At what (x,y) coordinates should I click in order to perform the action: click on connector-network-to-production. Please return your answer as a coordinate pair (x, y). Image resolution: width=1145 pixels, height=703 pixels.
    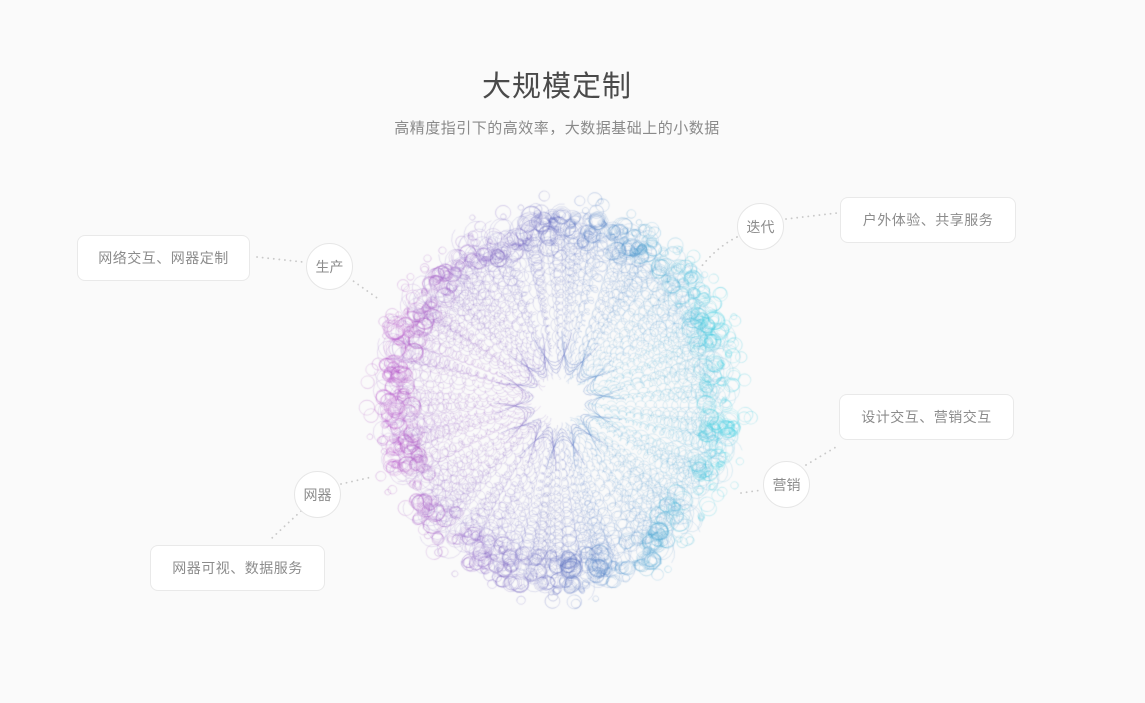
    Looking at the image, I should click on (280, 259).